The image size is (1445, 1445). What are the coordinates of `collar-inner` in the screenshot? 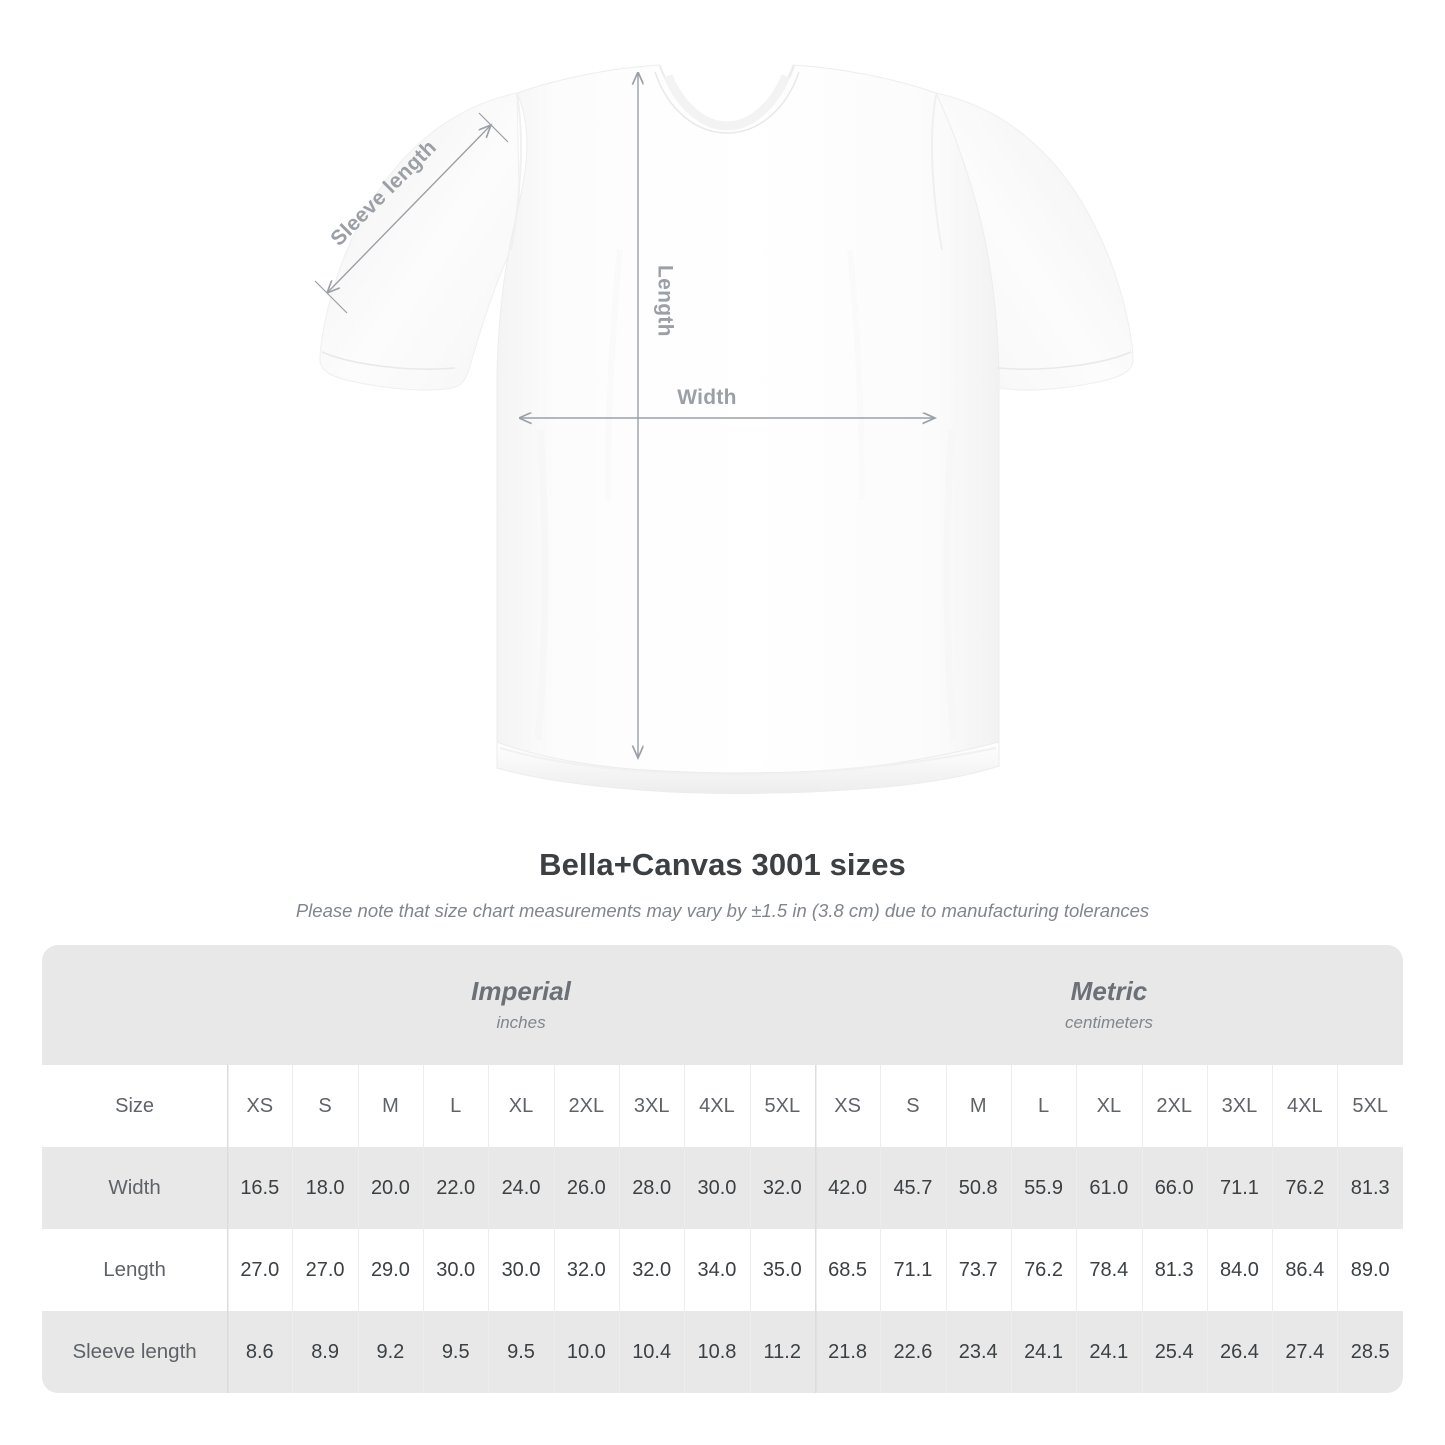 It's located at (727, 102).